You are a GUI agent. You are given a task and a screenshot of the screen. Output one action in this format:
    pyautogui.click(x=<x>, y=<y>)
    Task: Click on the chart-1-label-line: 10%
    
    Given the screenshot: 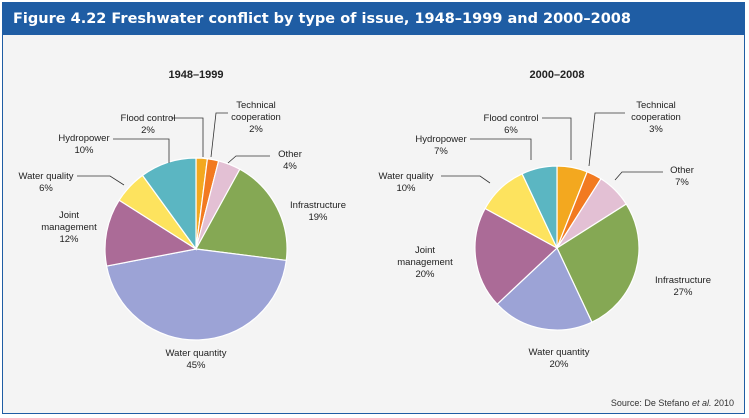 What is the action you would take?
    pyautogui.click(x=84, y=150)
    